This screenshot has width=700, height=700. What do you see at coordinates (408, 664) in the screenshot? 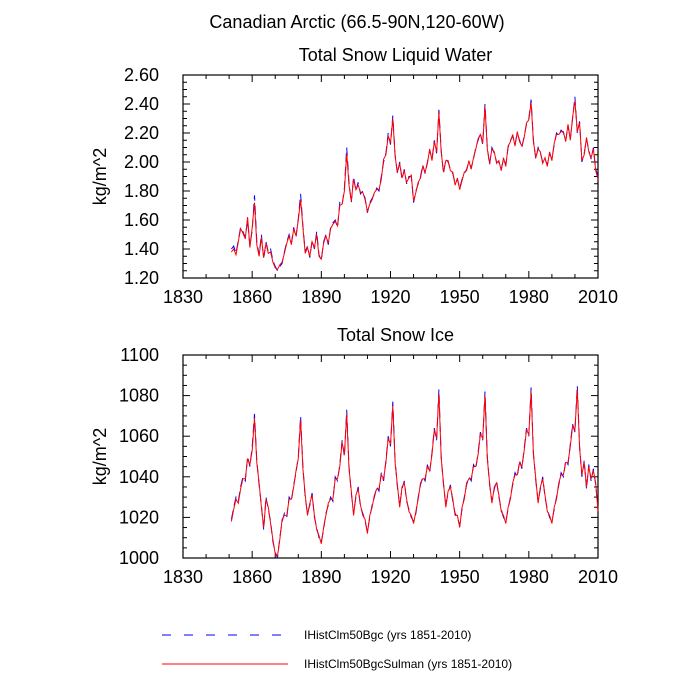
I see `legend-label-series-2: IHistClm50BgcSulman (yrs 1851-2010)` at bounding box center [408, 664].